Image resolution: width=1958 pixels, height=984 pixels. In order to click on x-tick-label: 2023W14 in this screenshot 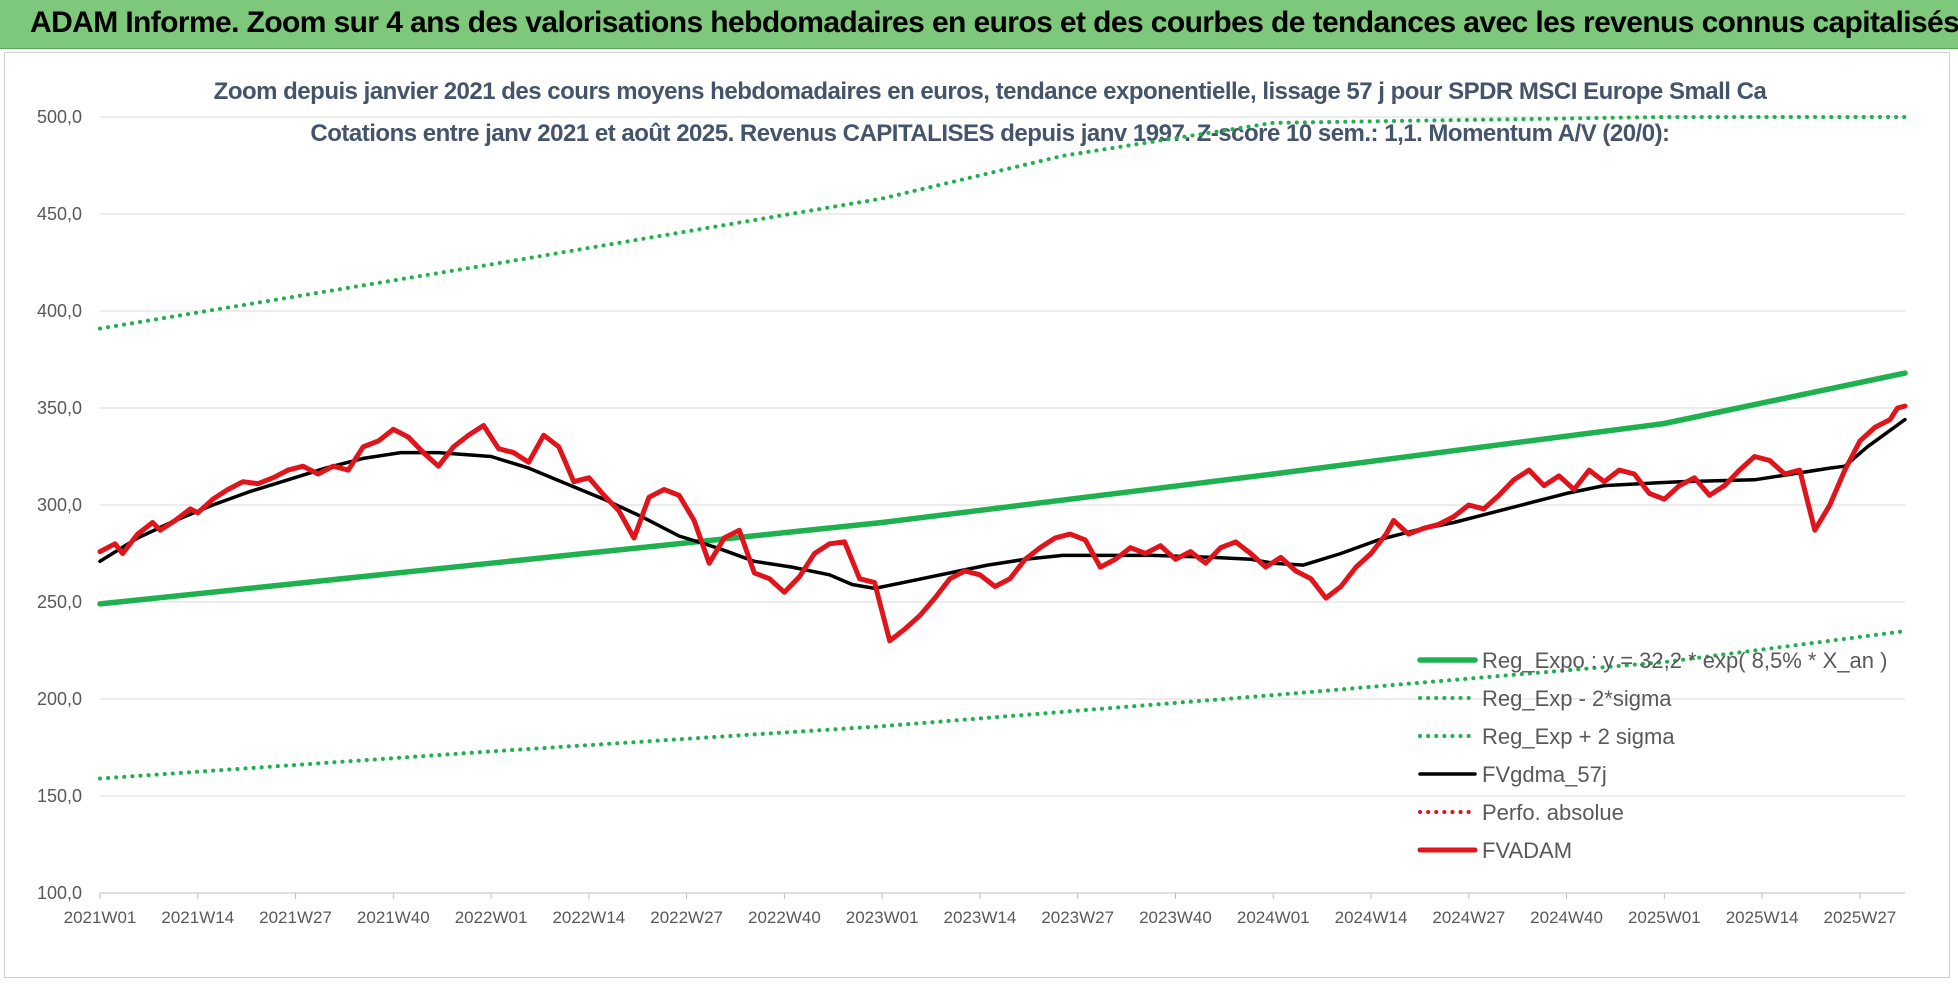, I will do `click(980, 917)`.